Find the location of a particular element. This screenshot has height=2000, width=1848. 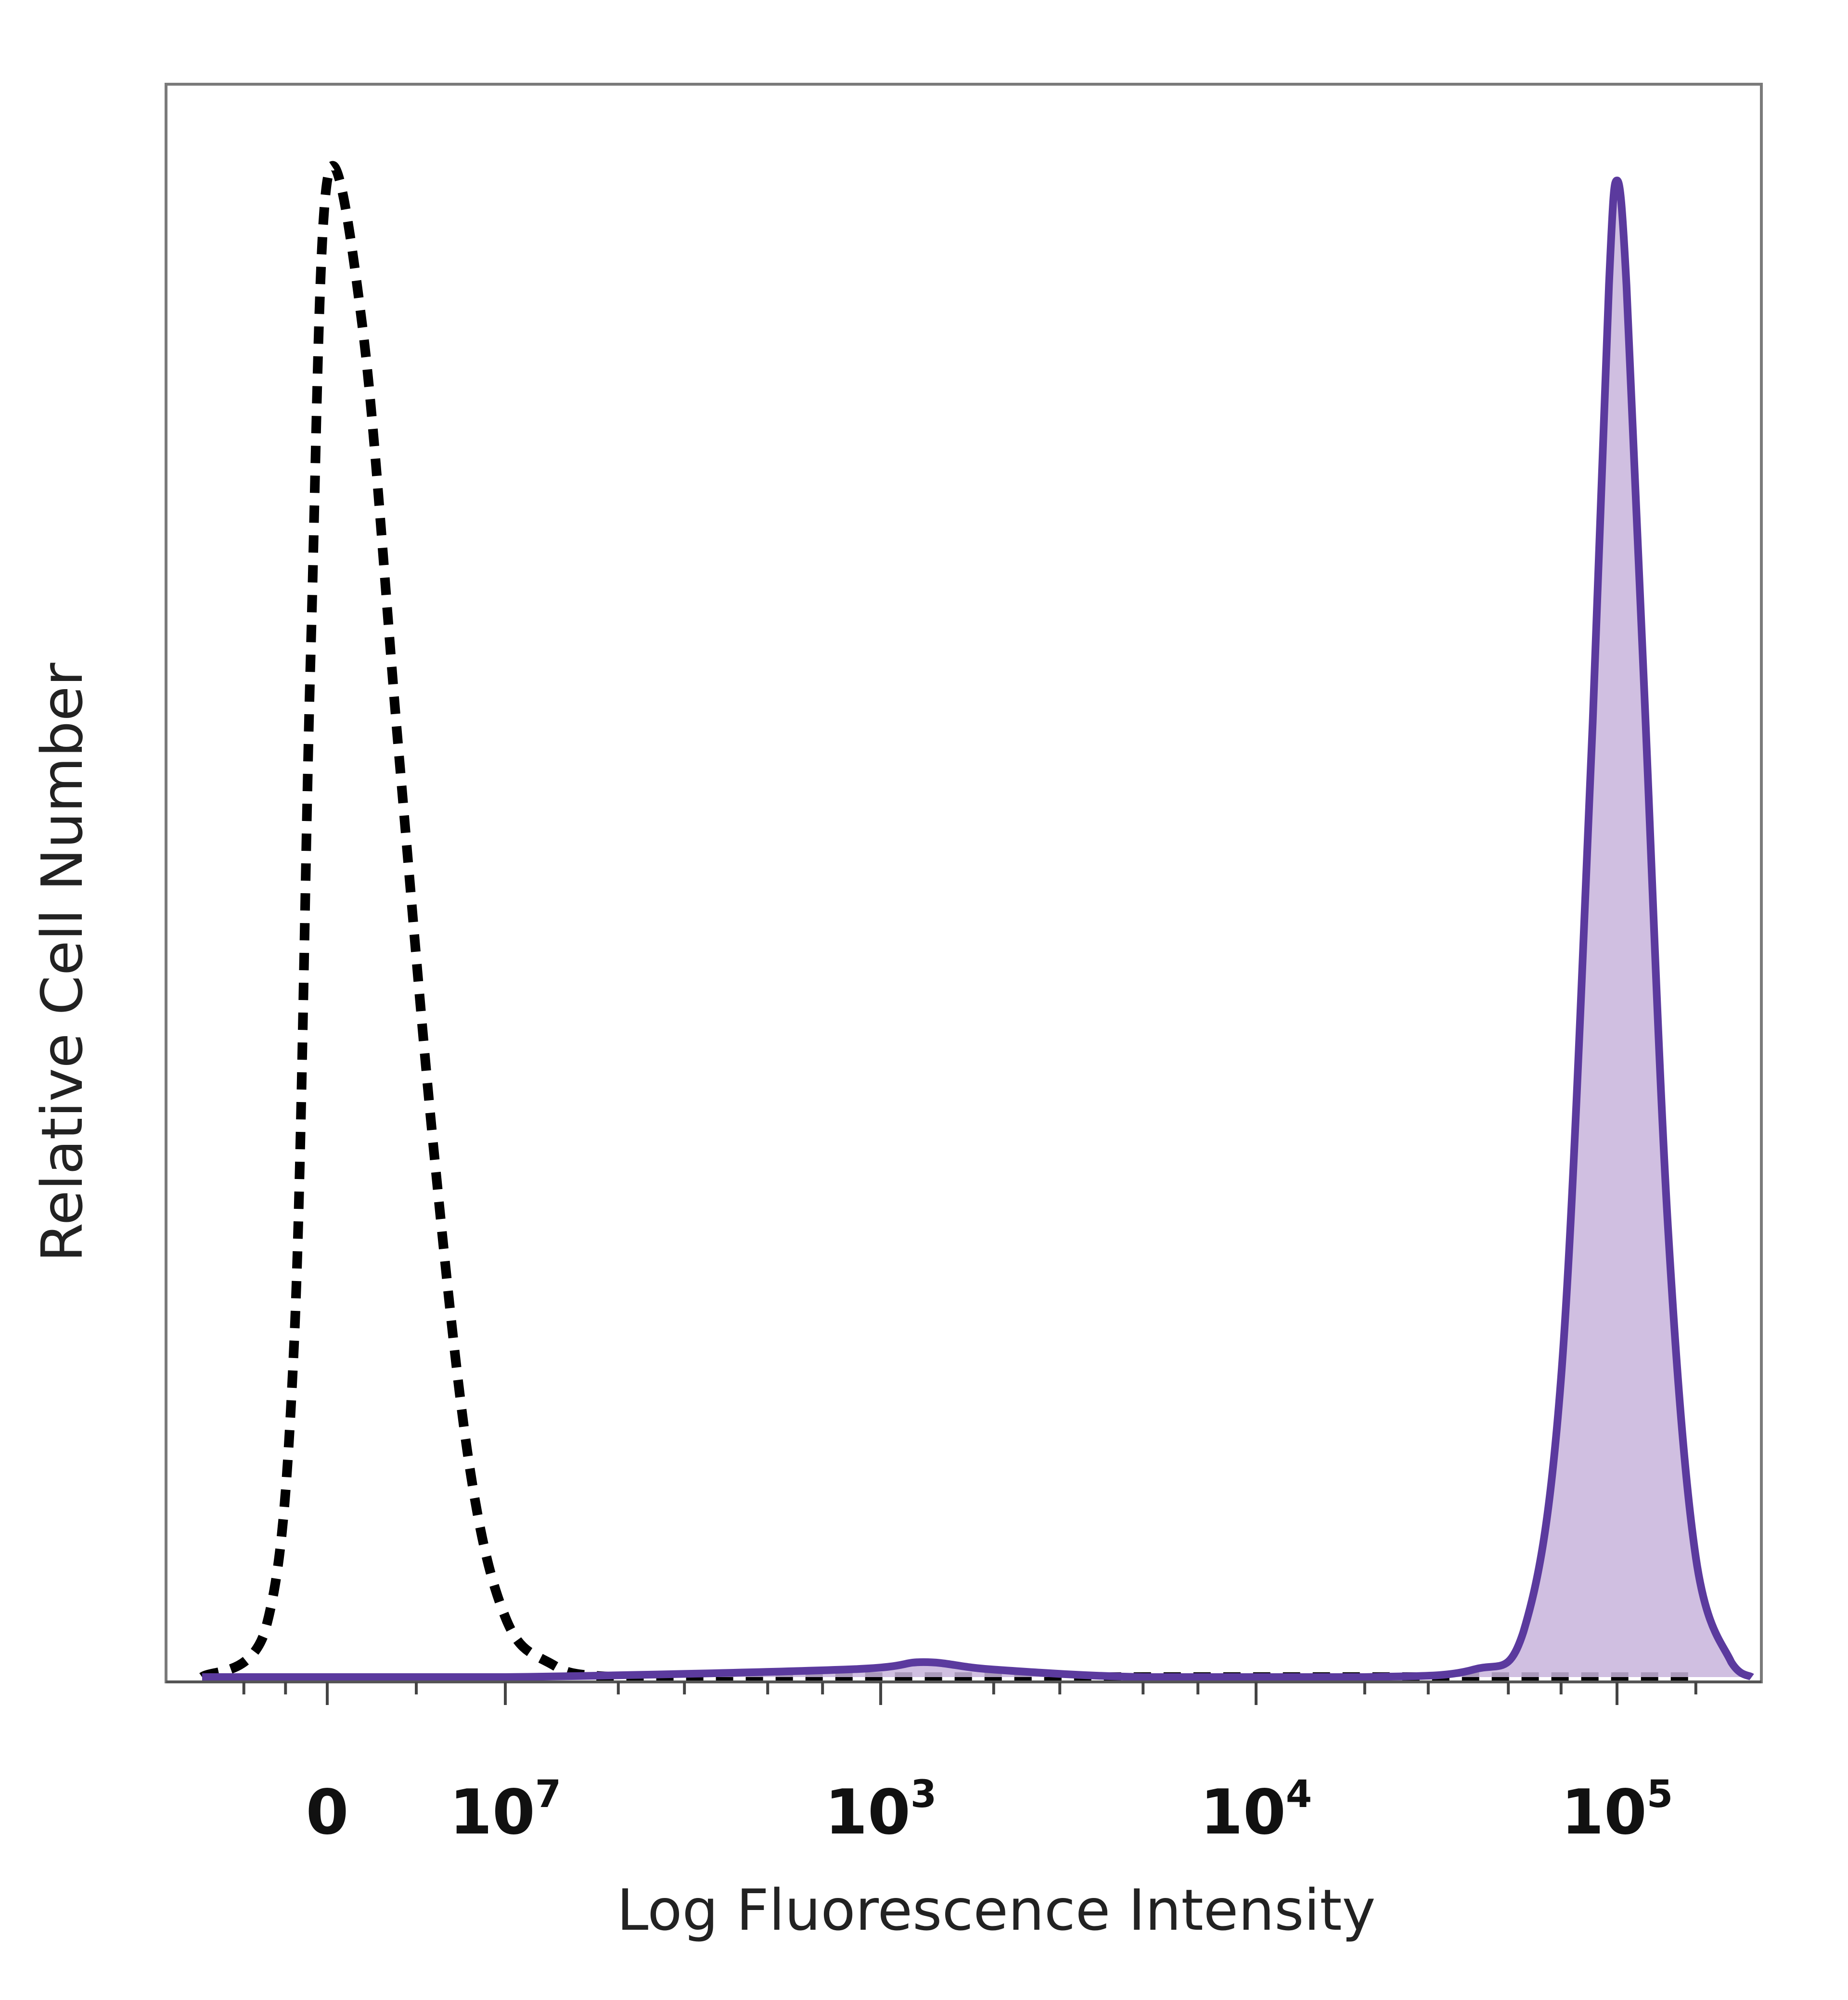

x-tick-label: 105 is located at coordinates (1617, 1810).